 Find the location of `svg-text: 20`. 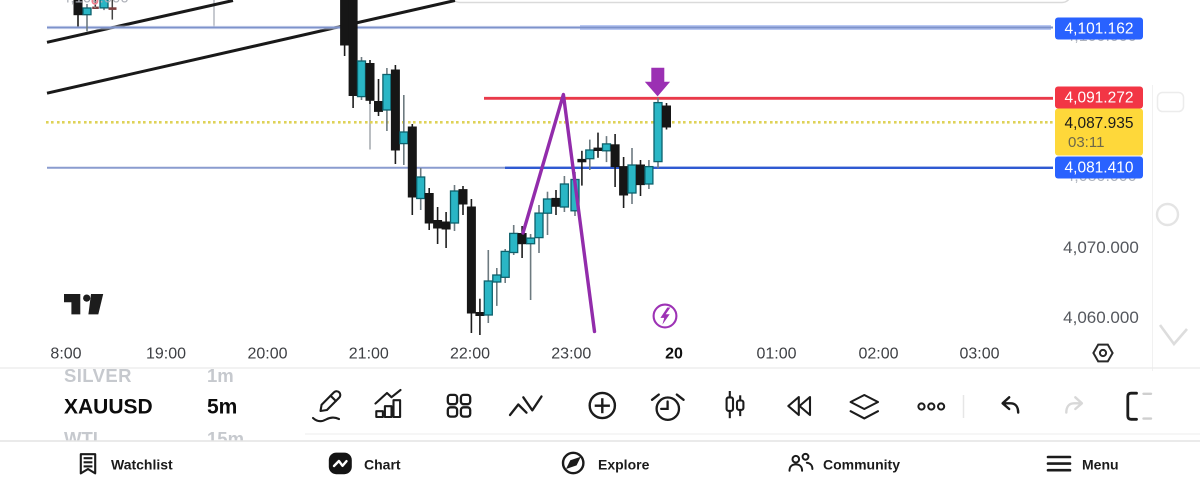

svg-text: 20 is located at coordinates (674, 354).